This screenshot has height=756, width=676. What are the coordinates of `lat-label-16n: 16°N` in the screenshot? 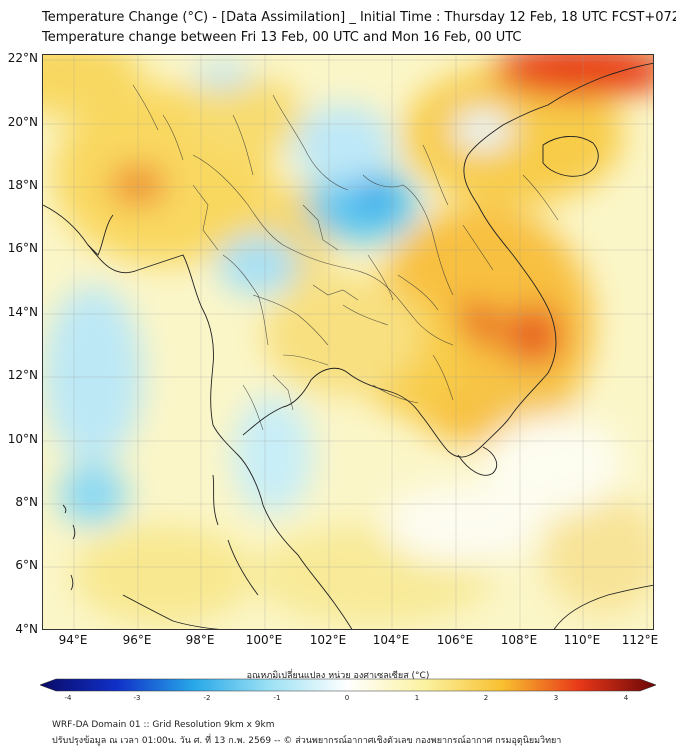 It's located at (22, 248).